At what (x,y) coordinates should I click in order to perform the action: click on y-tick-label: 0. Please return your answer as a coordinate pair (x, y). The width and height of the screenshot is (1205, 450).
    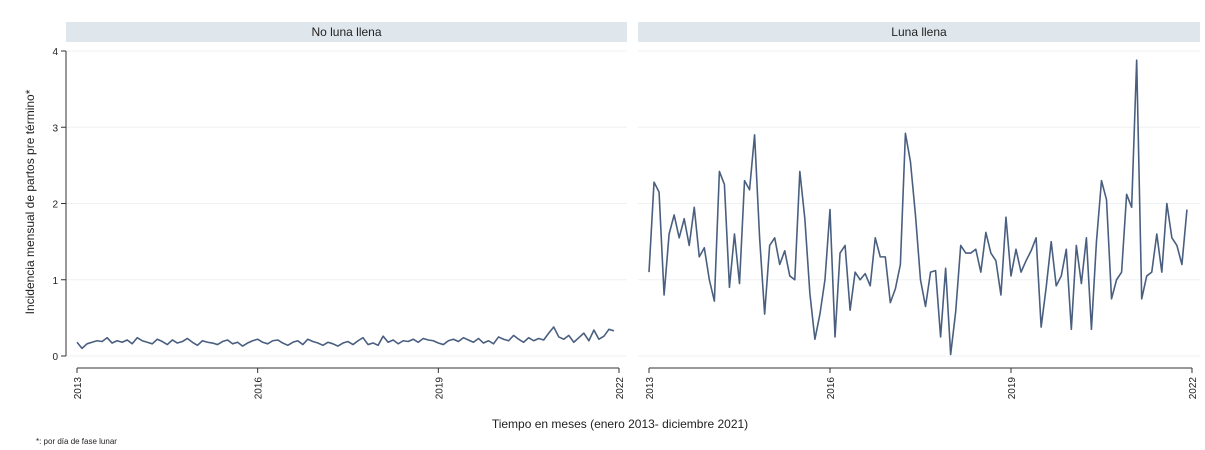
    Looking at the image, I should click on (55, 357).